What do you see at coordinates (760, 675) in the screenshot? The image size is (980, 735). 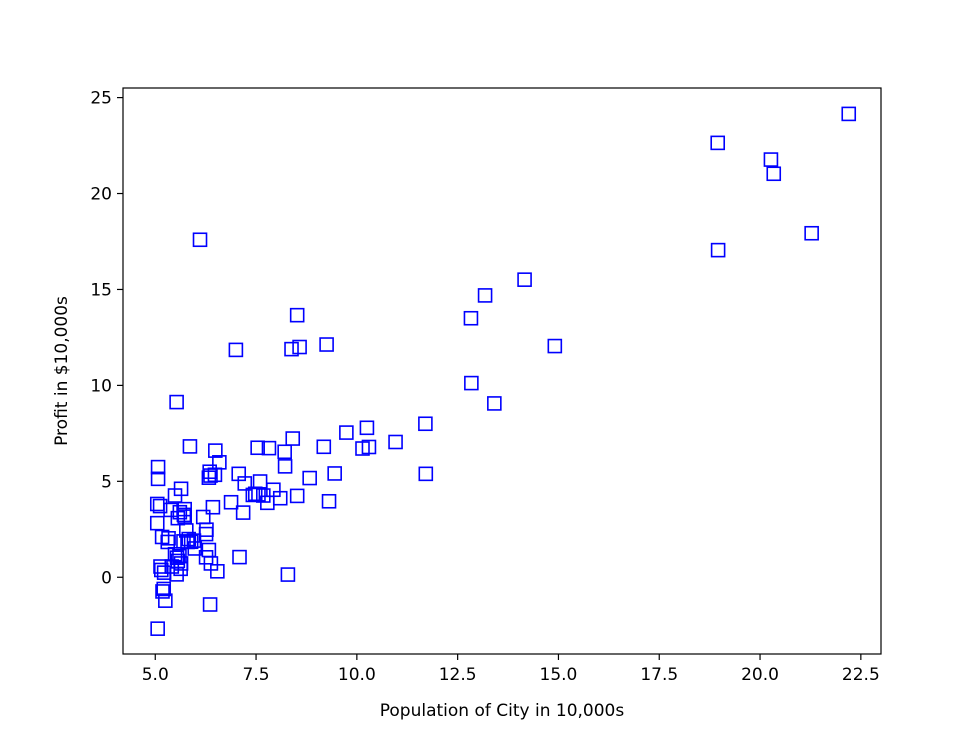 I see `x-tick-label: 20.0` at bounding box center [760, 675].